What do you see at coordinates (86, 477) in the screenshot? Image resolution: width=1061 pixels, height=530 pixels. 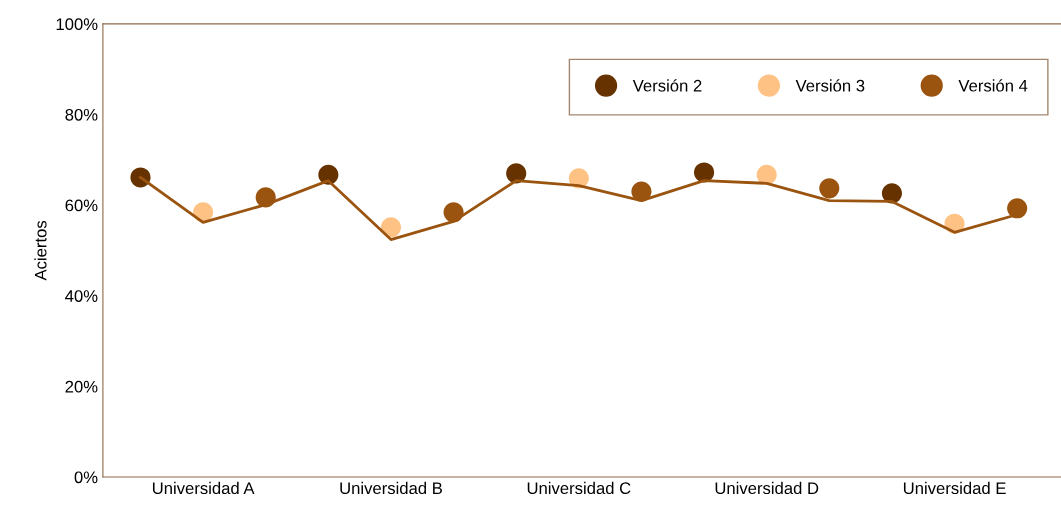 I see `y-tick-label: 0%` at bounding box center [86, 477].